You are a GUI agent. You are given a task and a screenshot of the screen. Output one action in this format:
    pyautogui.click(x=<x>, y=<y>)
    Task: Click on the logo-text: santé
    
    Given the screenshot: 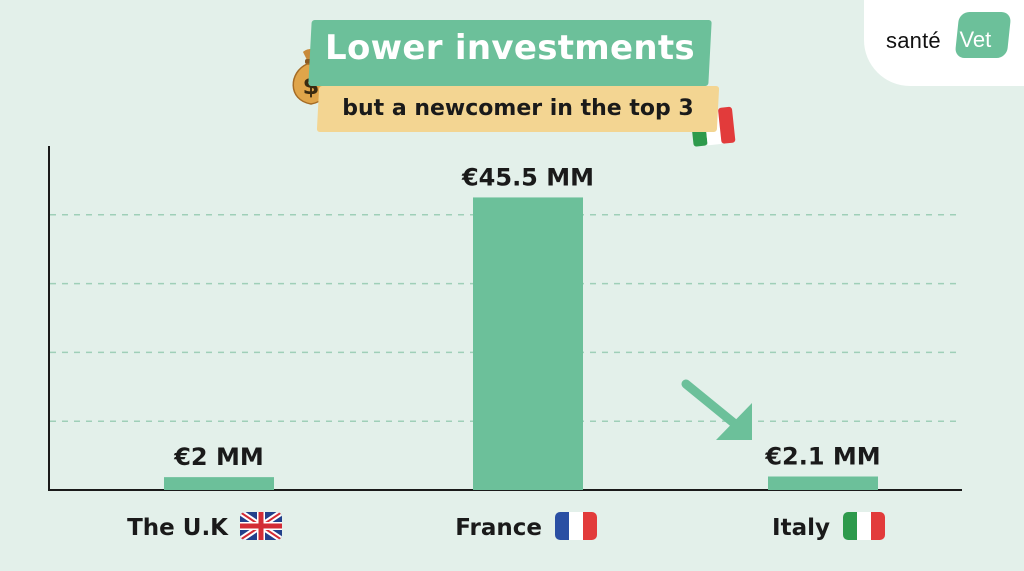 What is the action you would take?
    pyautogui.click(x=913, y=40)
    